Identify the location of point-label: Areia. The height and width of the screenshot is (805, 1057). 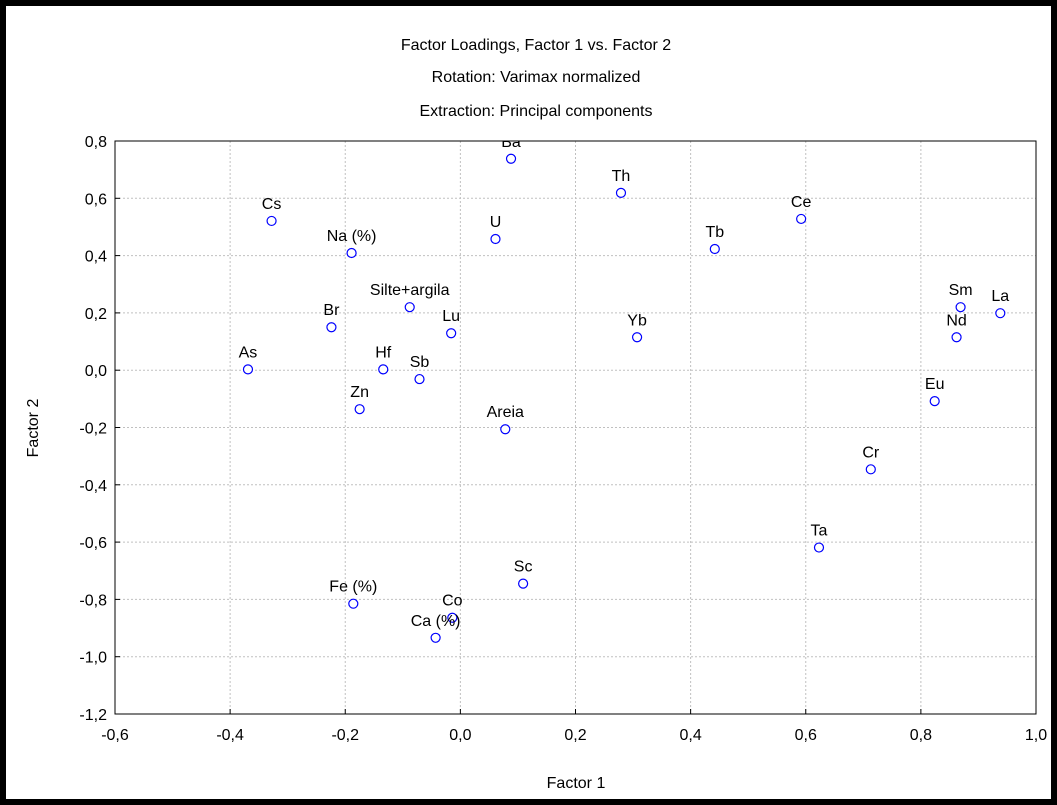
(505, 412).